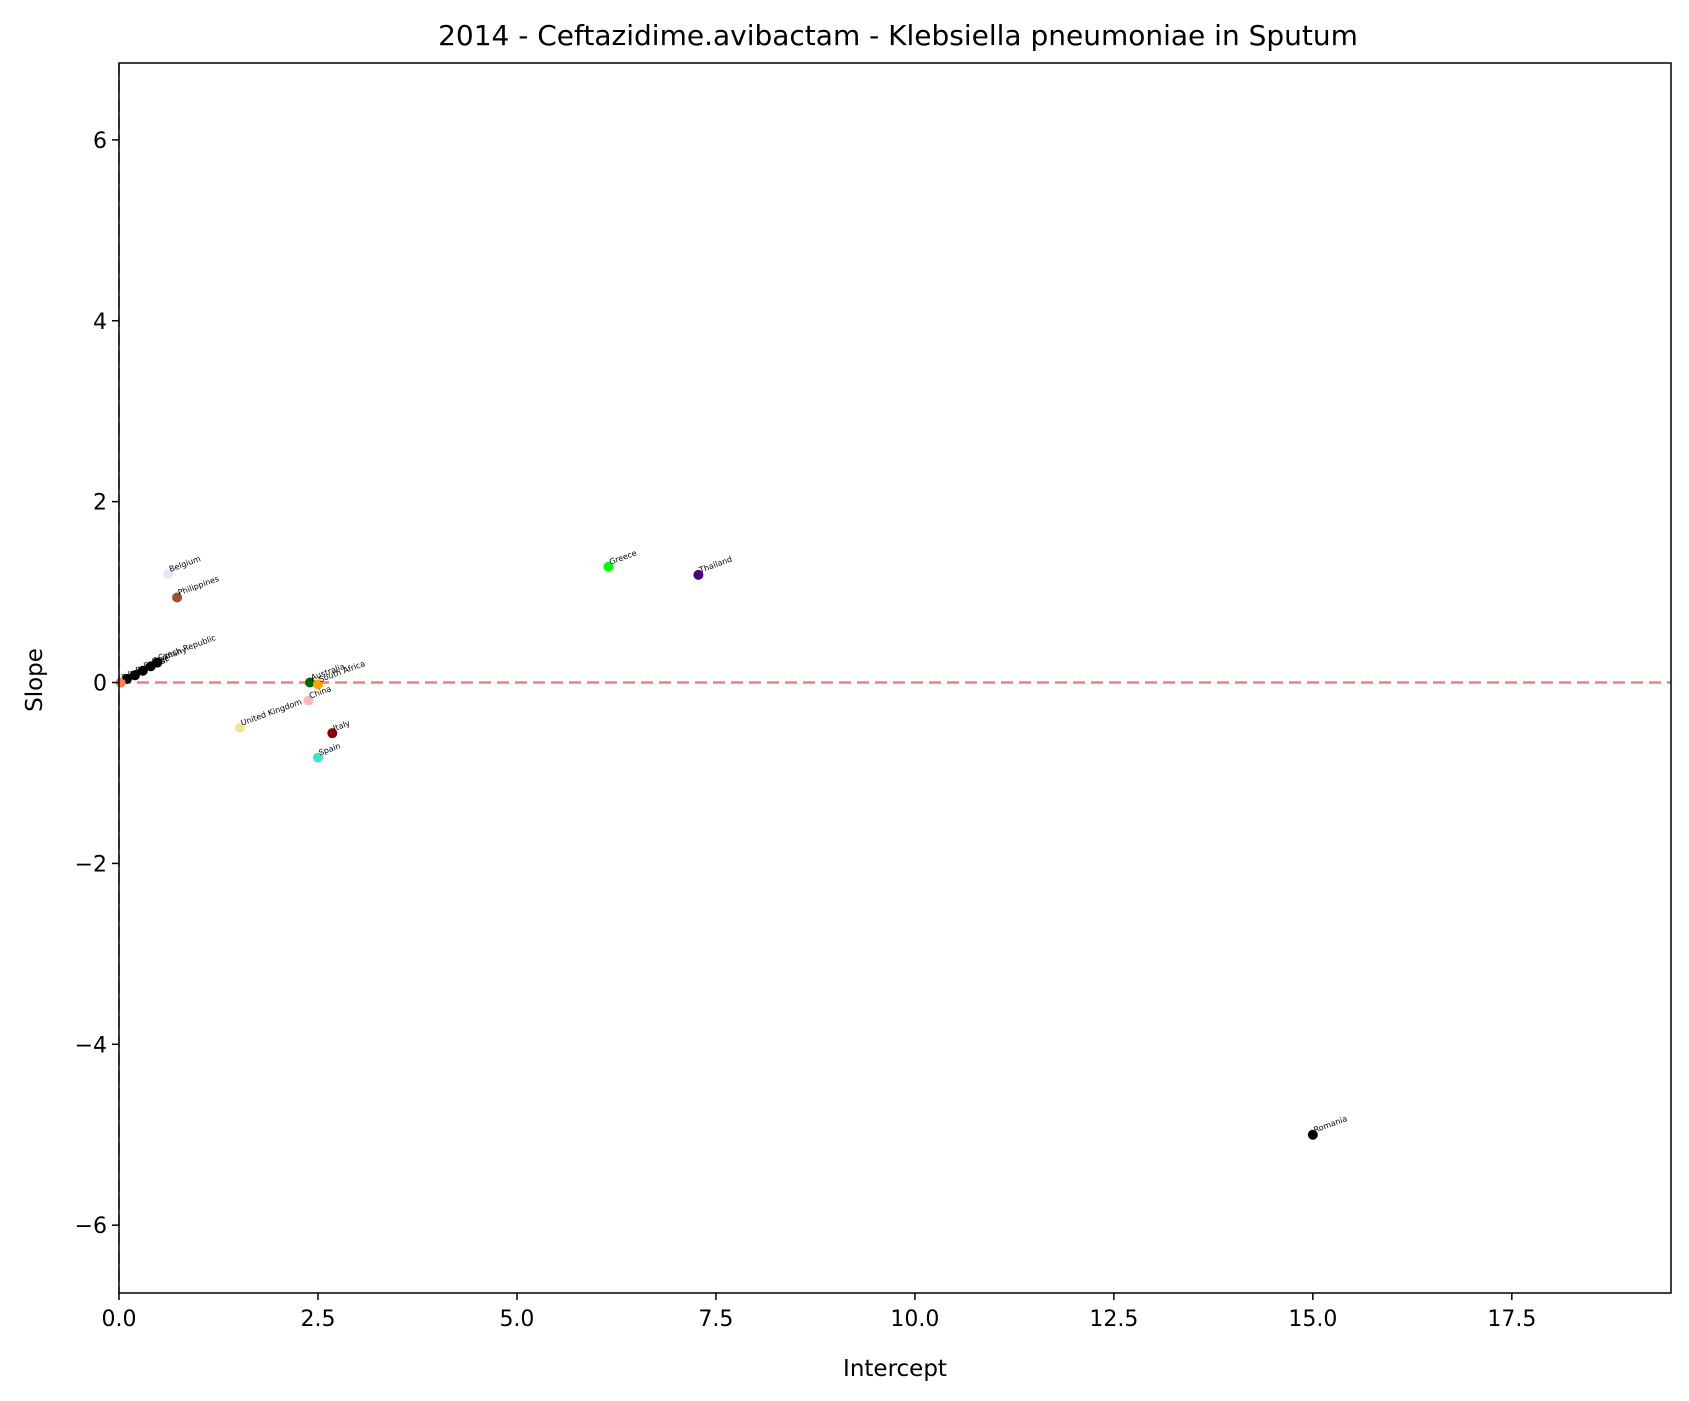 This screenshot has width=1689, height=1401. I want to click on x-tick-label: 2.5, so click(317, 1319).